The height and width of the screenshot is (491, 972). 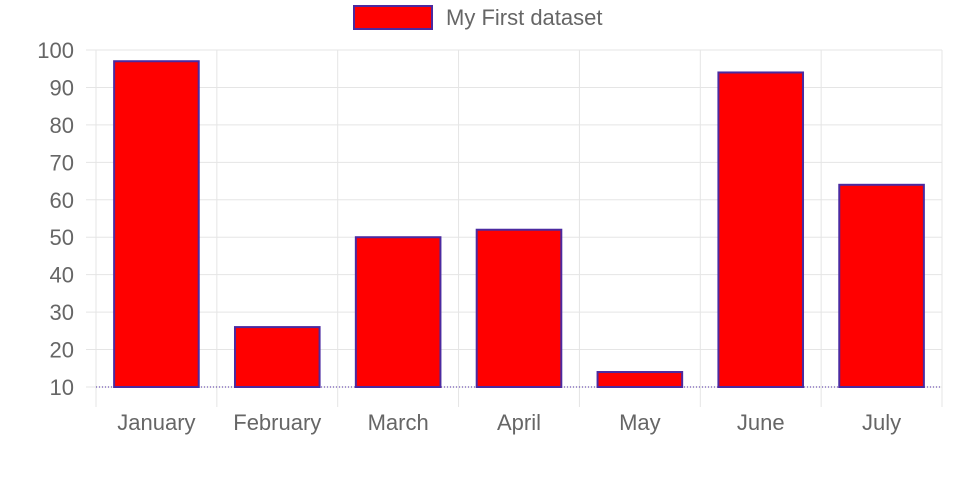 What do you see at coordinates (62, 125) in the screenshot?
I see `y-tick-label: 80` at bounding box center [62, 125].